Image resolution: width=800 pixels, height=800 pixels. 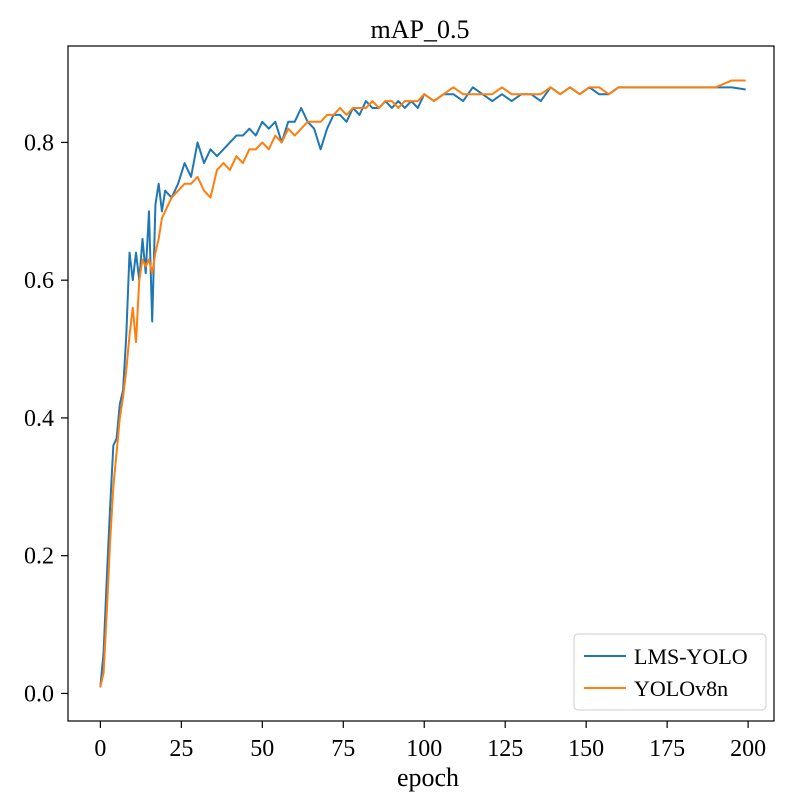 I want to click on x-tick-label: 150, so click(x=586, y=749).